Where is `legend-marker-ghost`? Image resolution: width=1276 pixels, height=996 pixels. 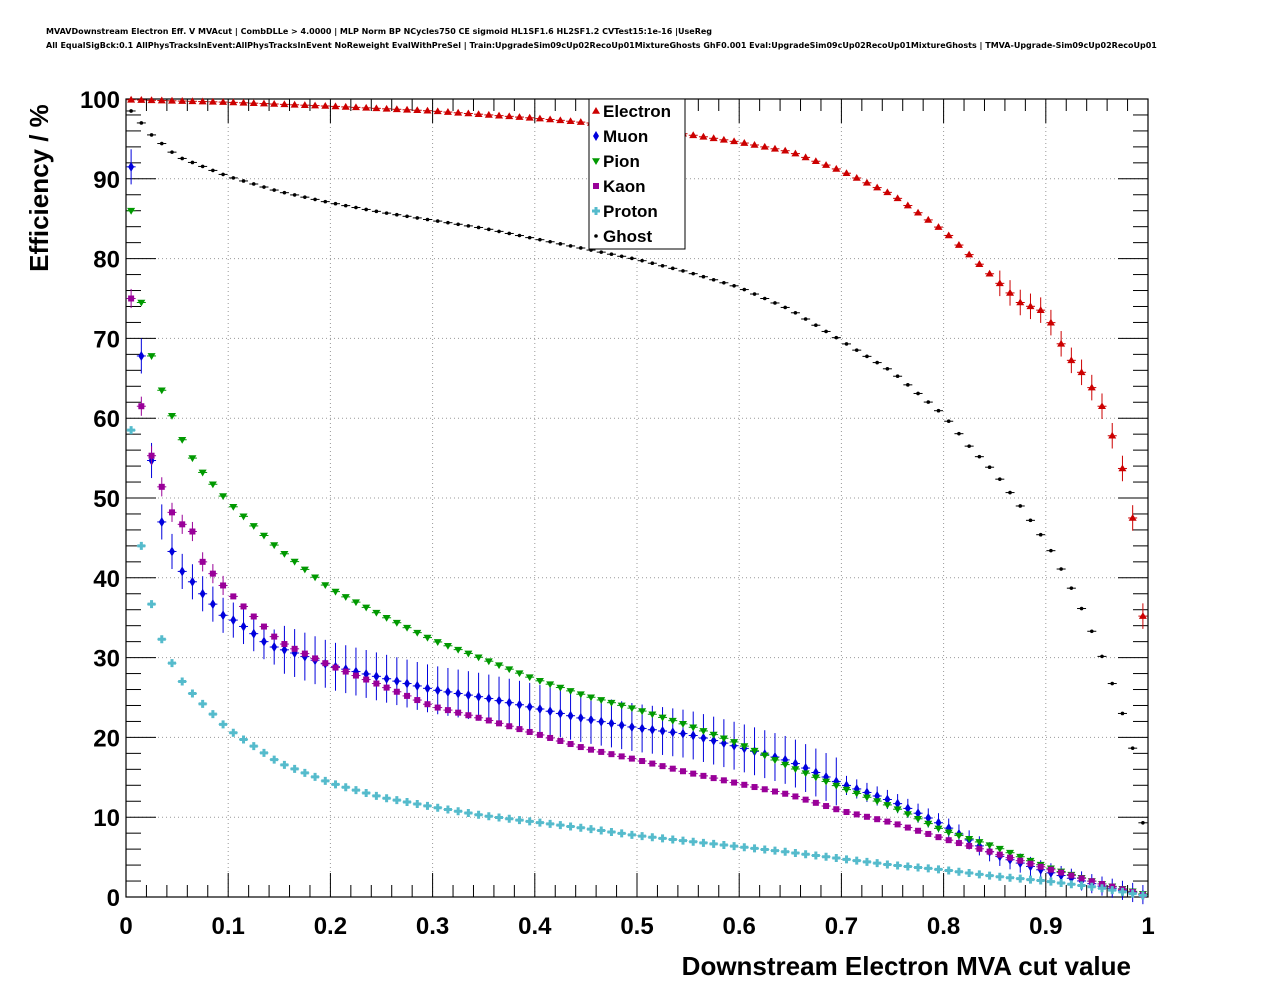
legend-marker-ghost is located at coordinates (596, 236).